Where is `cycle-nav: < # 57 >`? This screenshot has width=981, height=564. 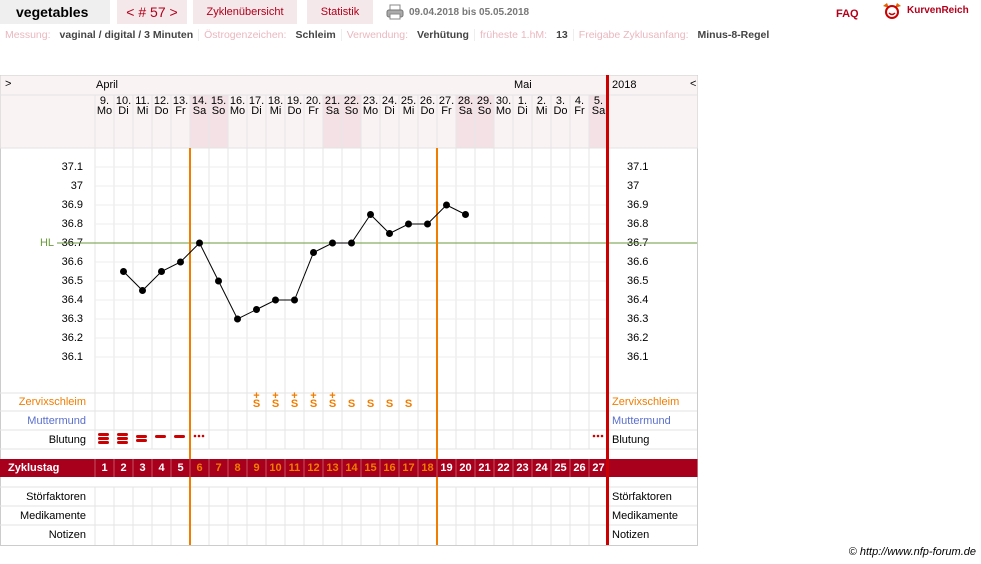
cycle-nav: < # 57 > is located at coordinates (152, 12).